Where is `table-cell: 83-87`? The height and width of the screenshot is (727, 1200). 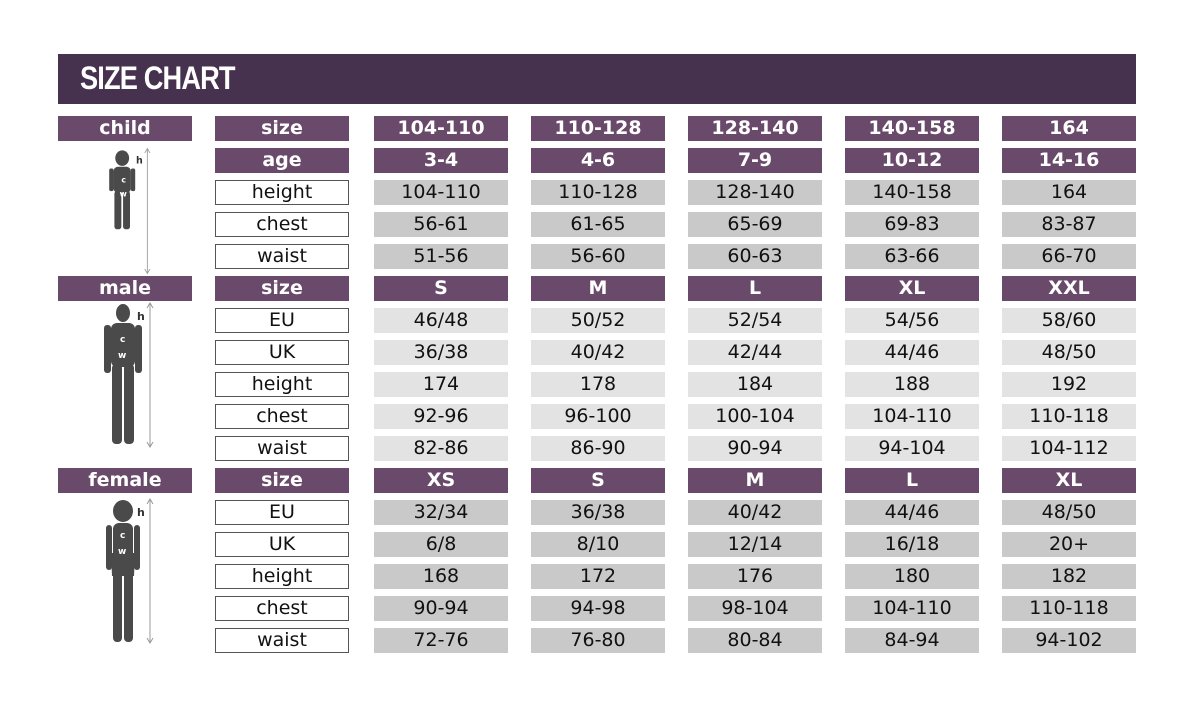
table-cell: 83-87 is located at coordinates (1069, 224).